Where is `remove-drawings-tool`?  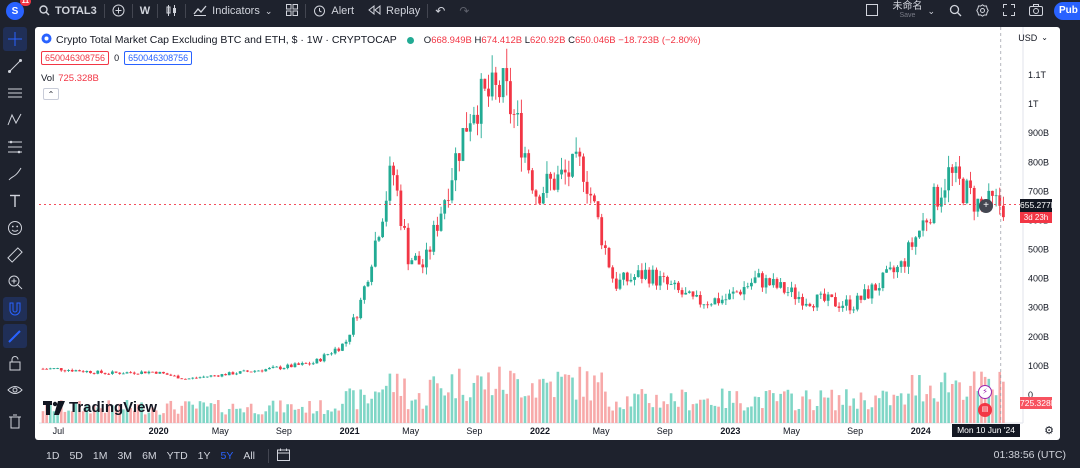
remove-drawings-tool is located at coordinates (15, 421).